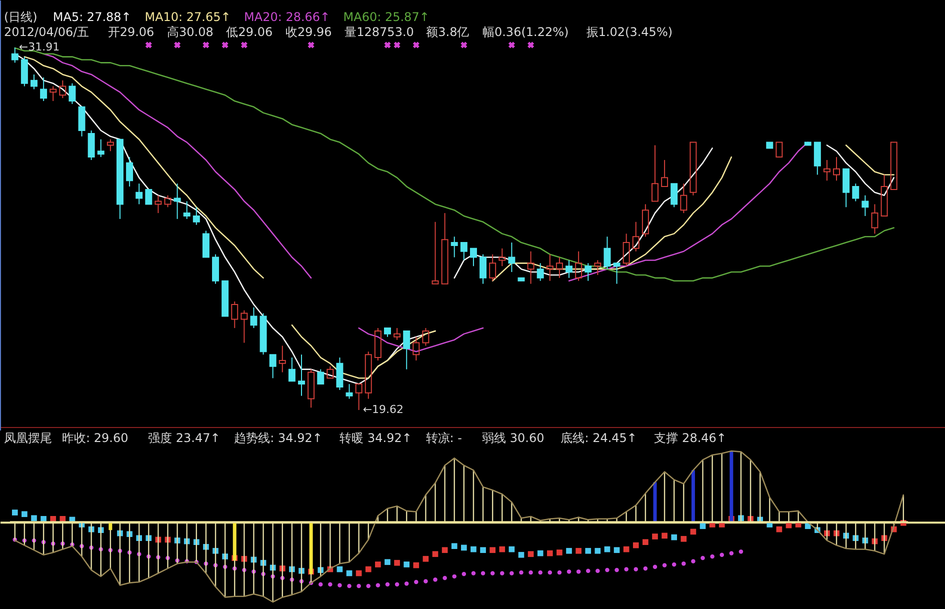 Image resolution: width=945 pixels, height=609 pixels. I want to click on text: 幅0.36(1.22%), so click(525, 32).